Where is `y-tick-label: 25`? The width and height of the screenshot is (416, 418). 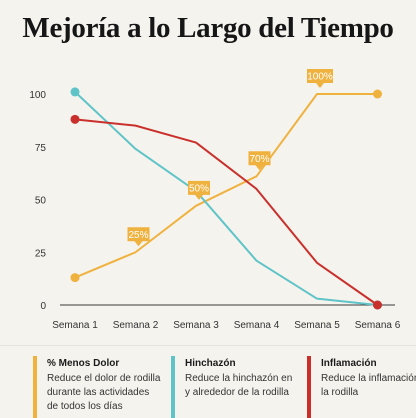
y-tick-label: 25 is located at coordinates (41, 253).